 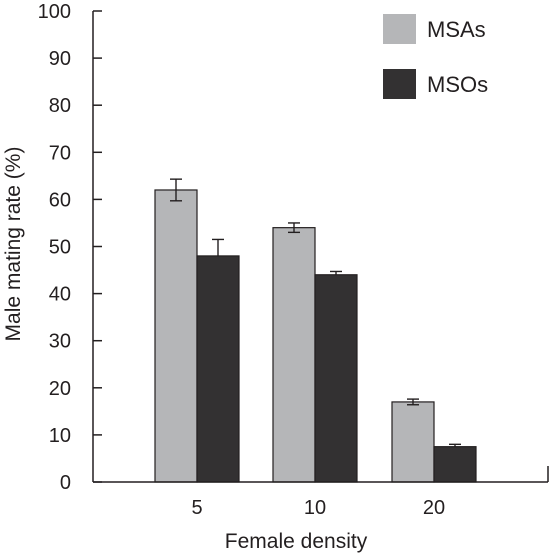 I want to click on x-axis-tick-labels: 5 10 20, so click(x=318, y=508).